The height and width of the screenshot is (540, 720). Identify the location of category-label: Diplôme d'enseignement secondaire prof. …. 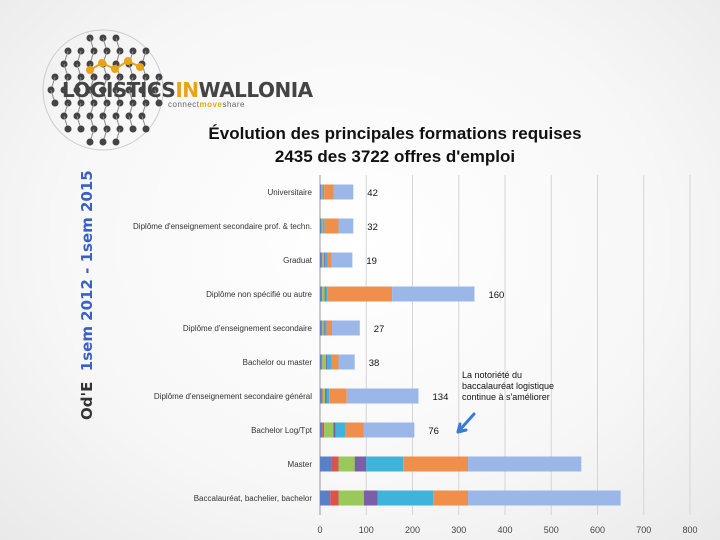
(222, 226).